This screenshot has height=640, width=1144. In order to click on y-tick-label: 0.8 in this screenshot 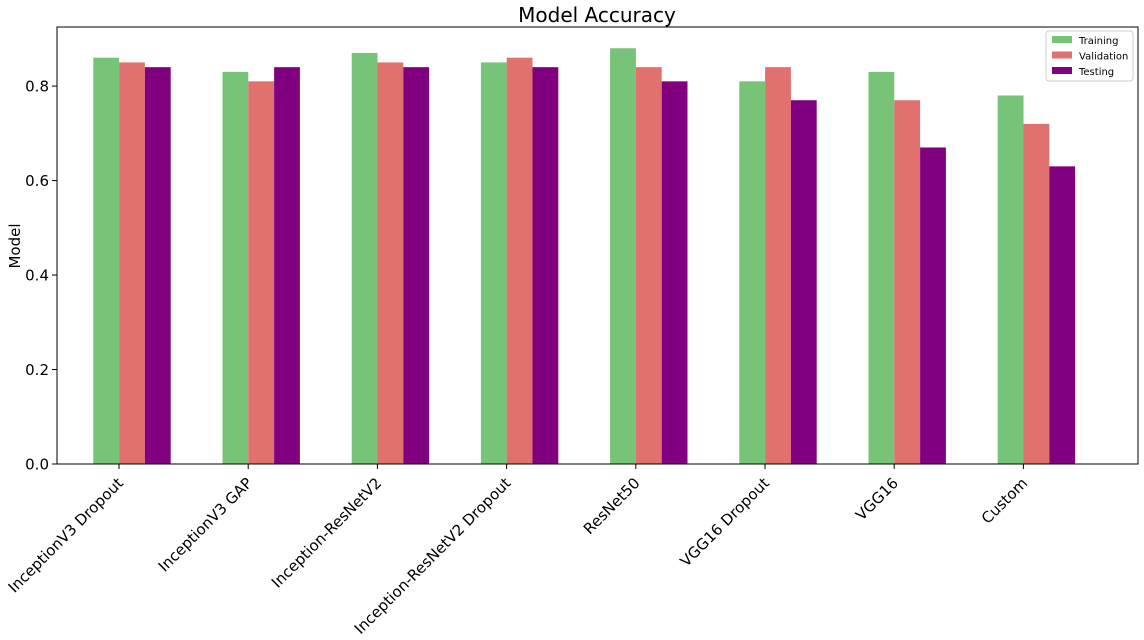, I will do `click(37, 87)`.